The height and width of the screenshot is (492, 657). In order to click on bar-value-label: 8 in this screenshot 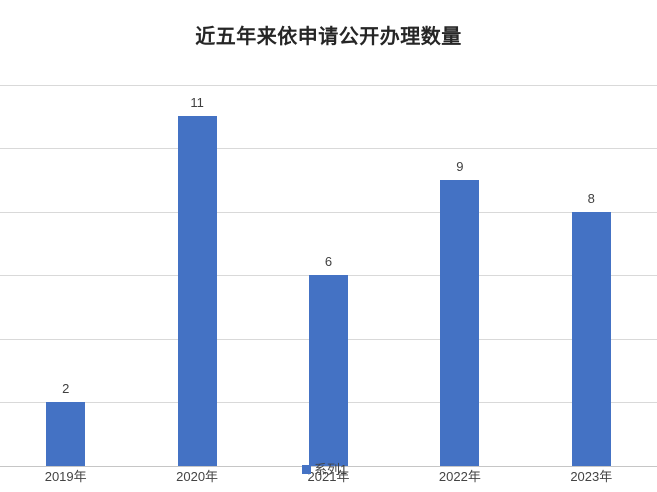, I will do `click(591, 198)`.